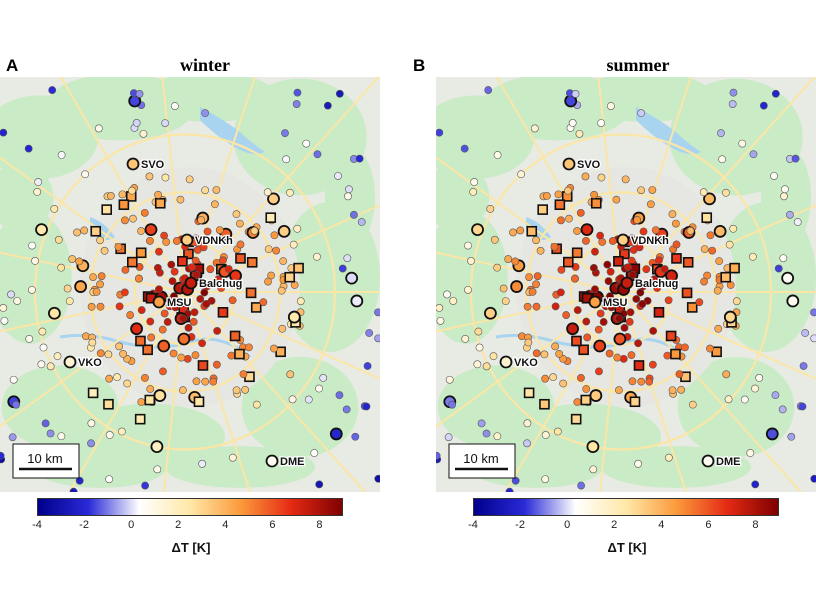  What do you see at coordinates (661, 525) in the screenshot?
I see `colorbar-tick-label: 4` at bounding box center [661, 525].